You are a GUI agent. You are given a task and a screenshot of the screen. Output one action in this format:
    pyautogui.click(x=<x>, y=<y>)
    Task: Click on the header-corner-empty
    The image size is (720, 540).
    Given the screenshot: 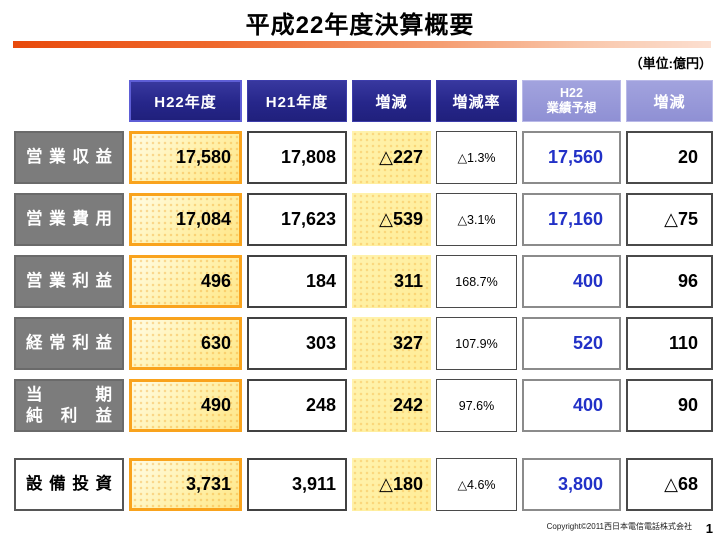 What is the action you would take?
    pyautogui.click(x=69, y=101)
    